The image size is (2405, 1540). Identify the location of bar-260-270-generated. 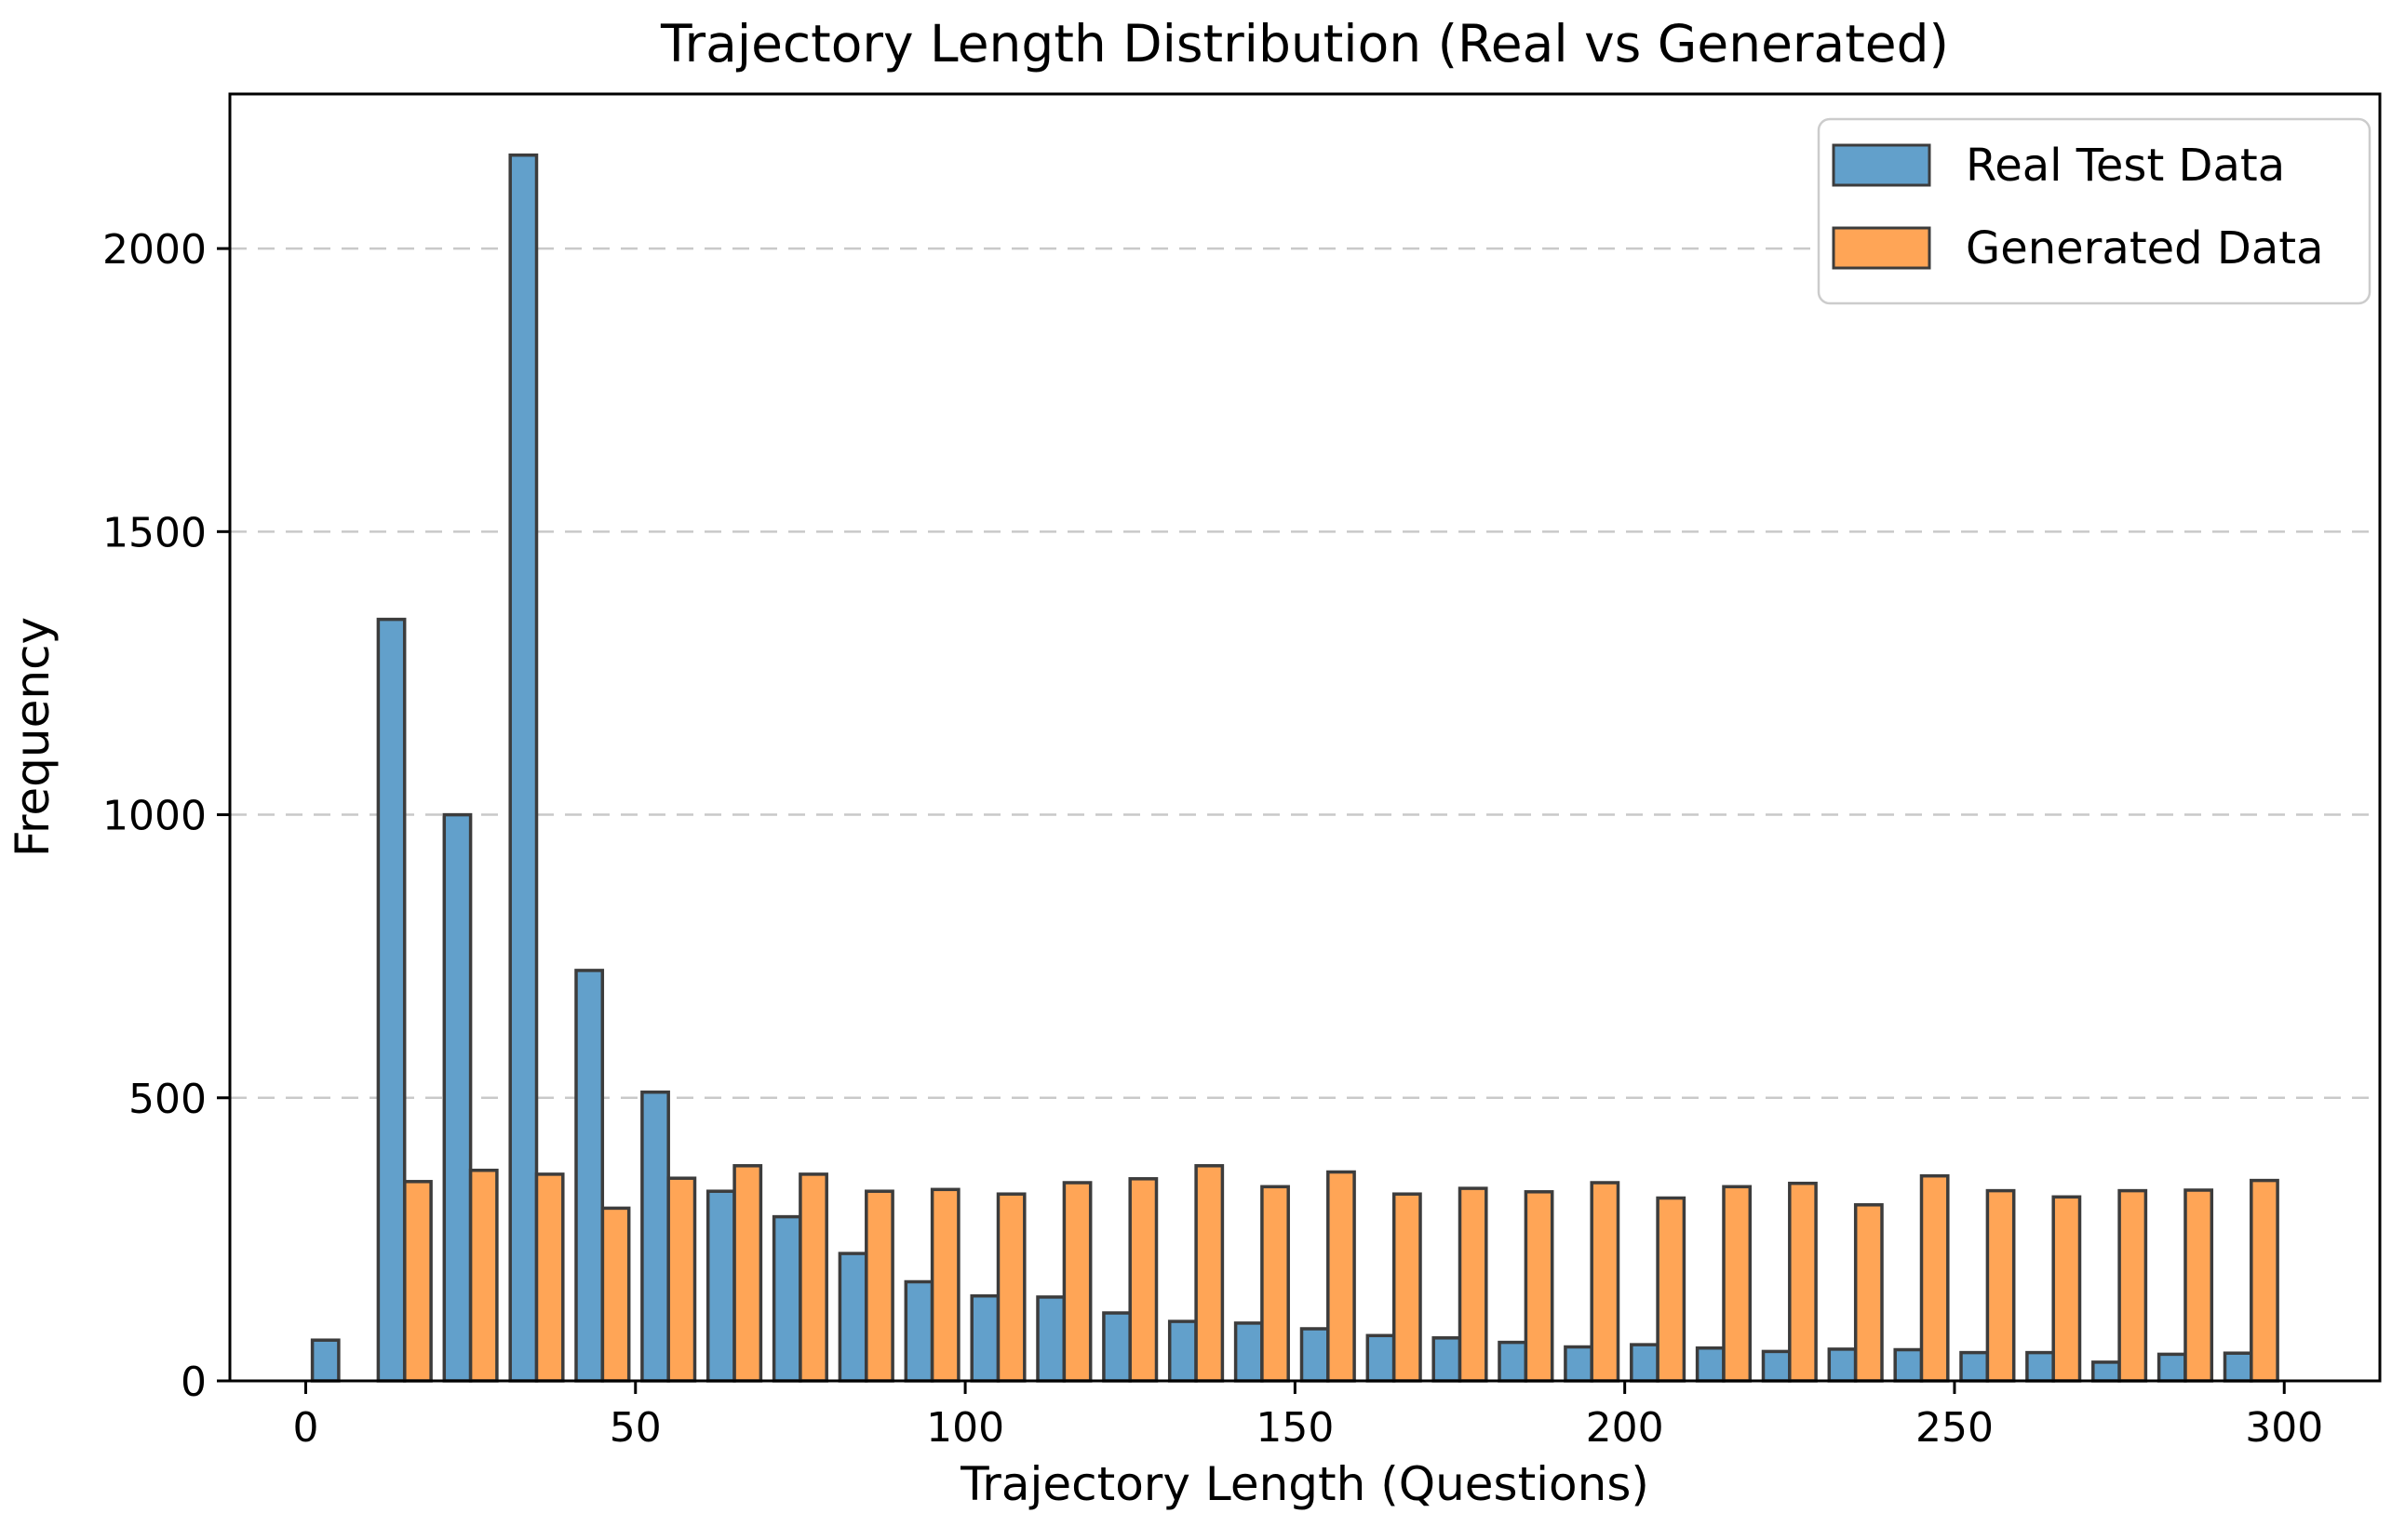
(2066, 1289).